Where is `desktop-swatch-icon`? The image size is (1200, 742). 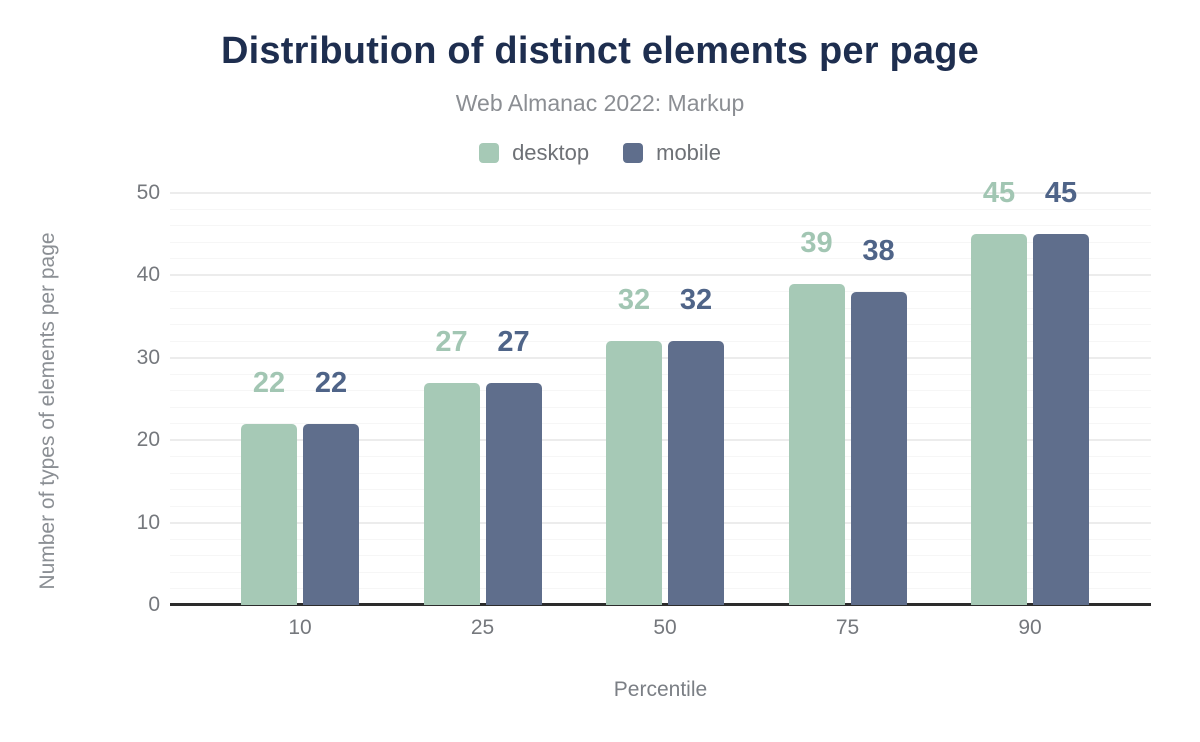 desktop-swatch-icon is located at coordinates (489, 153).